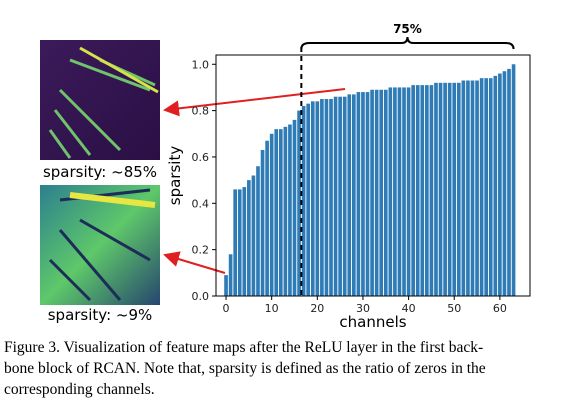  I want to click on x-tick-label: 30, so click(363, 308).